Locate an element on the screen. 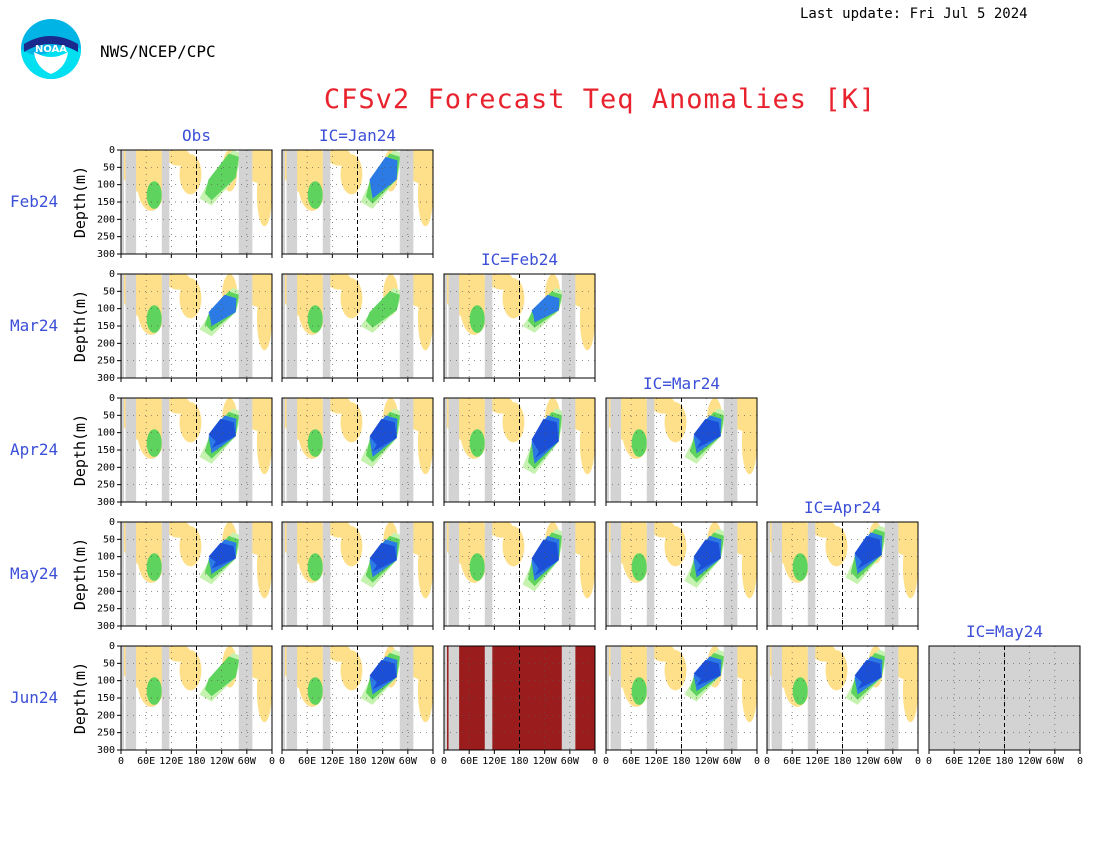 Image resolution: width=1100 pixels, height=850 pixels. row-label: May24 is located at coordinates (34, 573).